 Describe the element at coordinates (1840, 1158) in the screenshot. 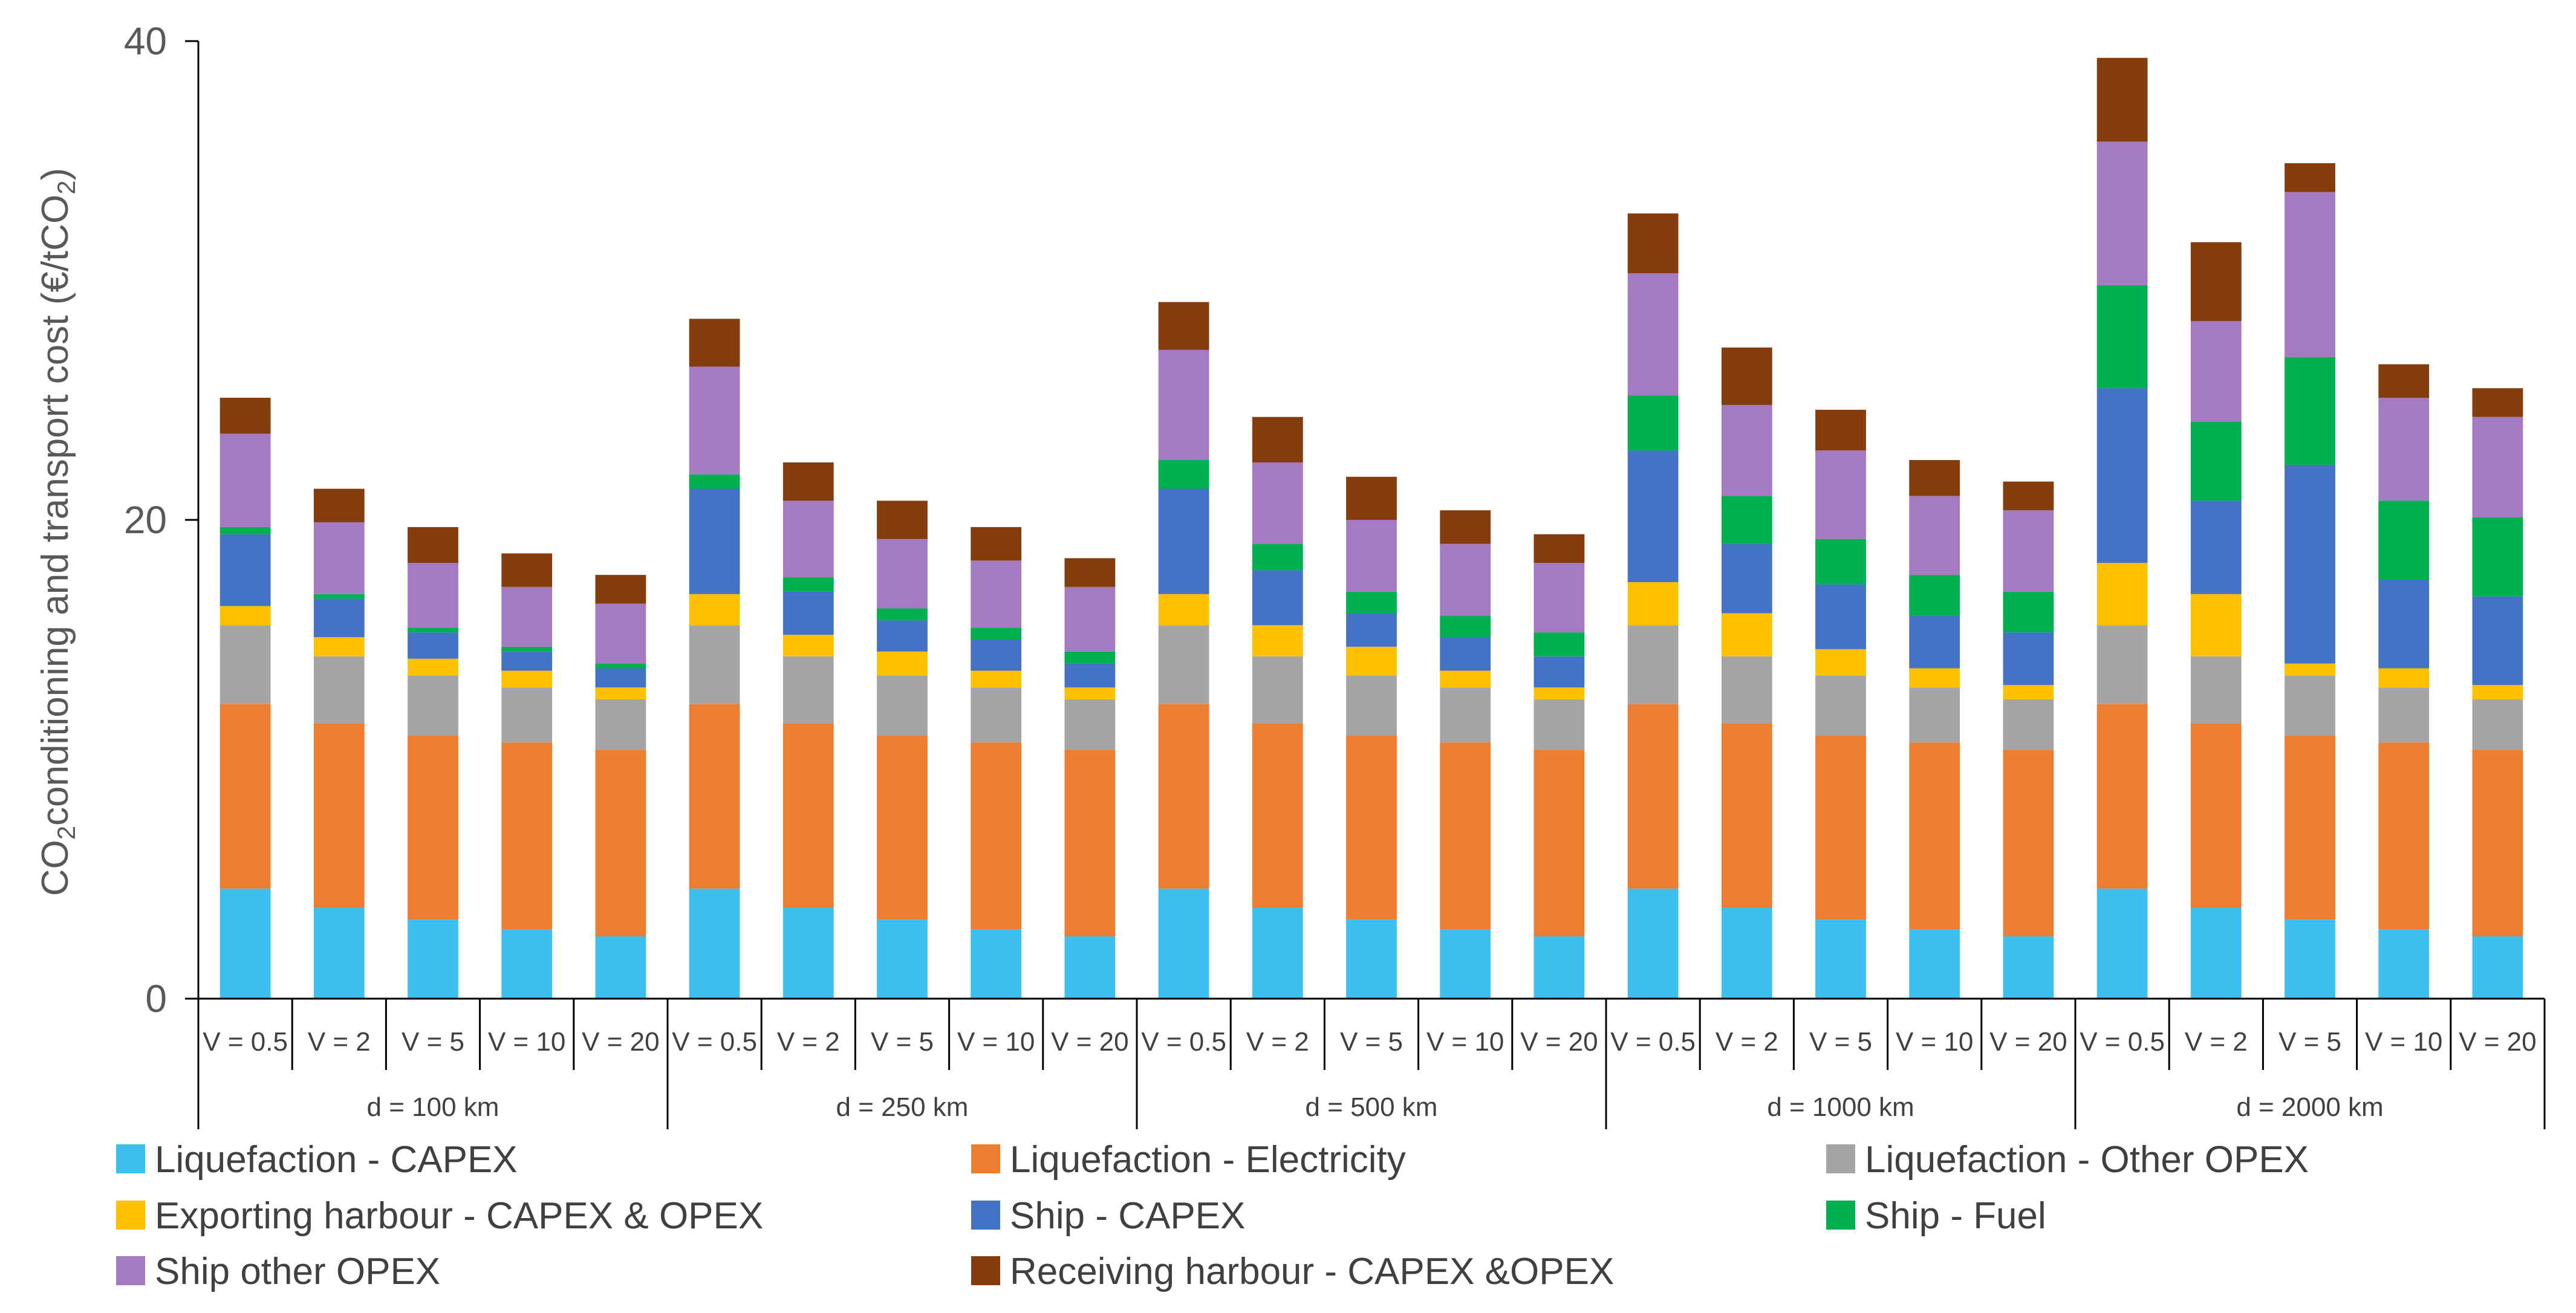

I see `legend-swatch` at that location.